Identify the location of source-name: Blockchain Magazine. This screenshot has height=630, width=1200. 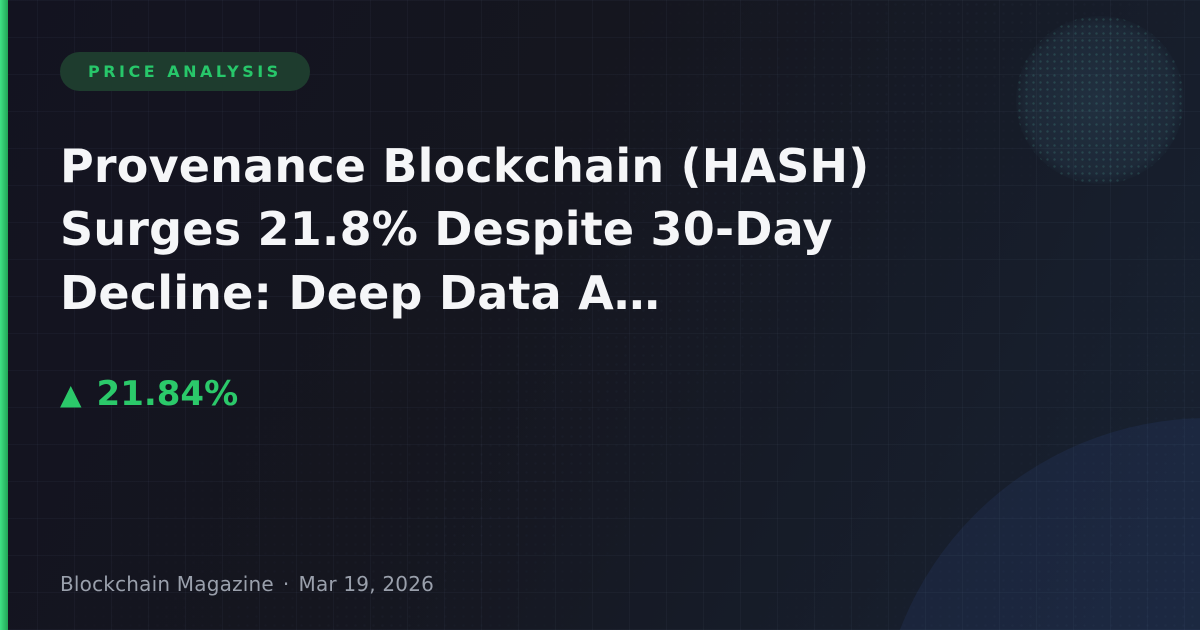
(167, 584).